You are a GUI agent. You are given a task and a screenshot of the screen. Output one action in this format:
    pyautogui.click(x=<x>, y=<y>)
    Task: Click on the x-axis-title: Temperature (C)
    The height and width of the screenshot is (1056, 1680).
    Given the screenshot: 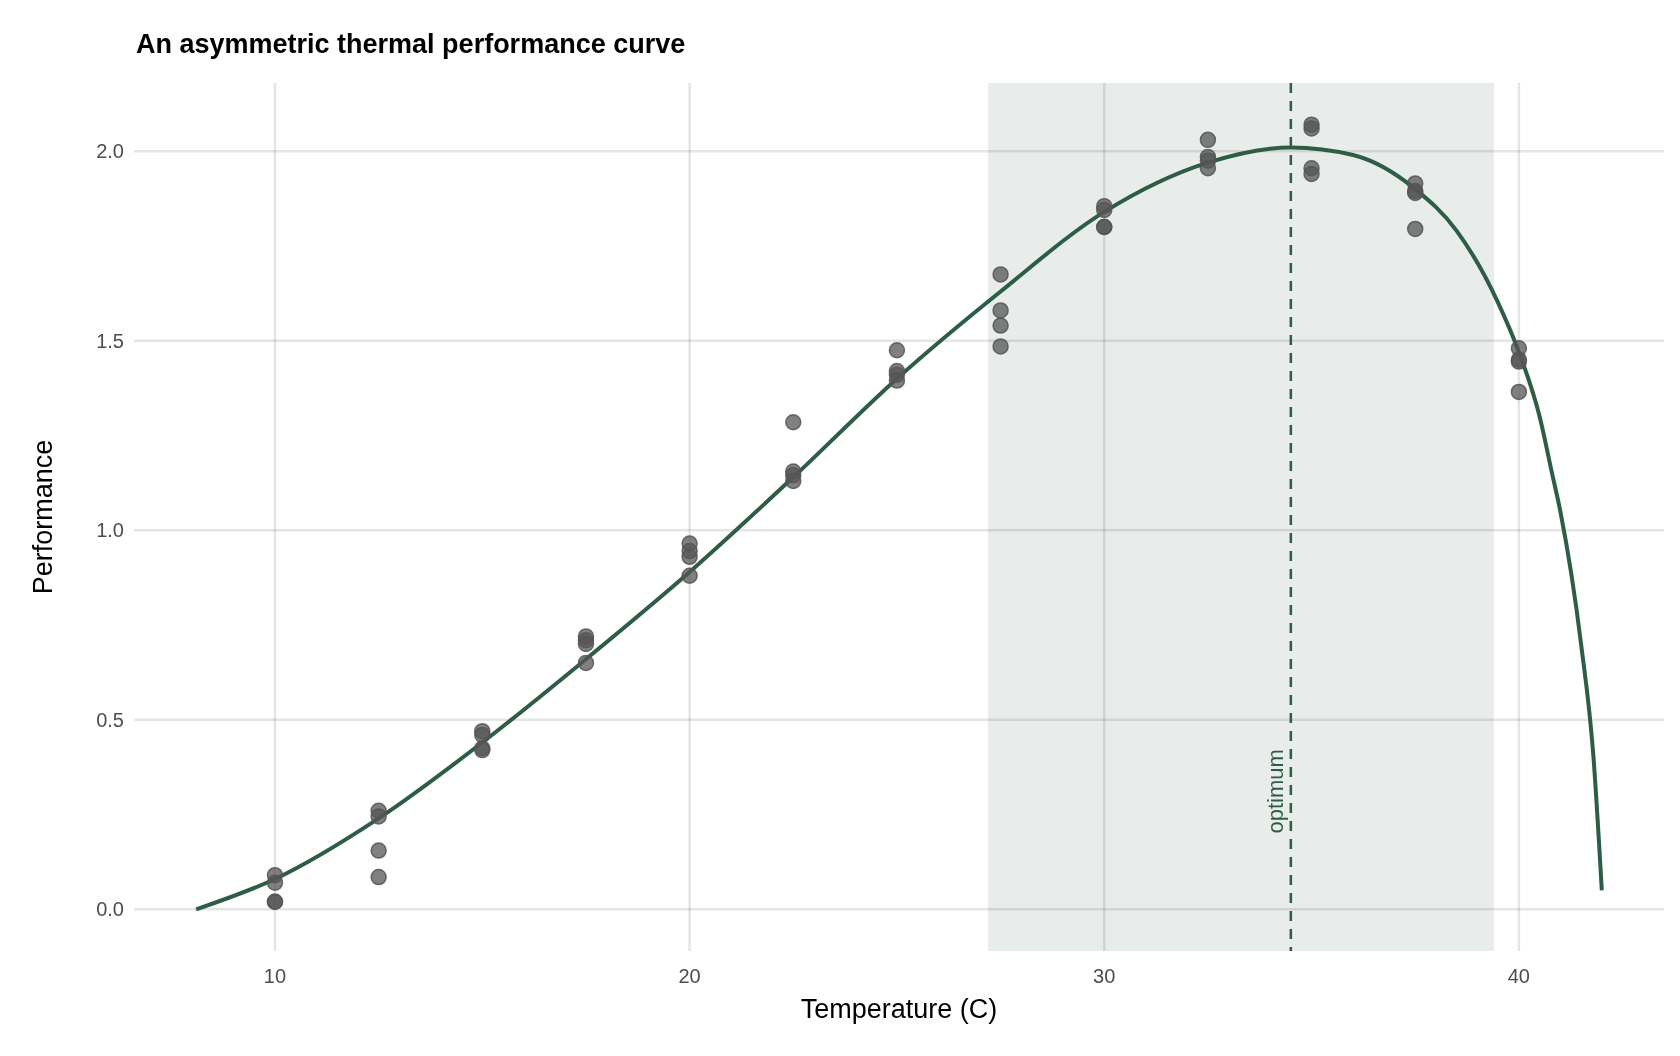 What is the action you would take?
    pyautogui.click(x=899, y=1009)
    